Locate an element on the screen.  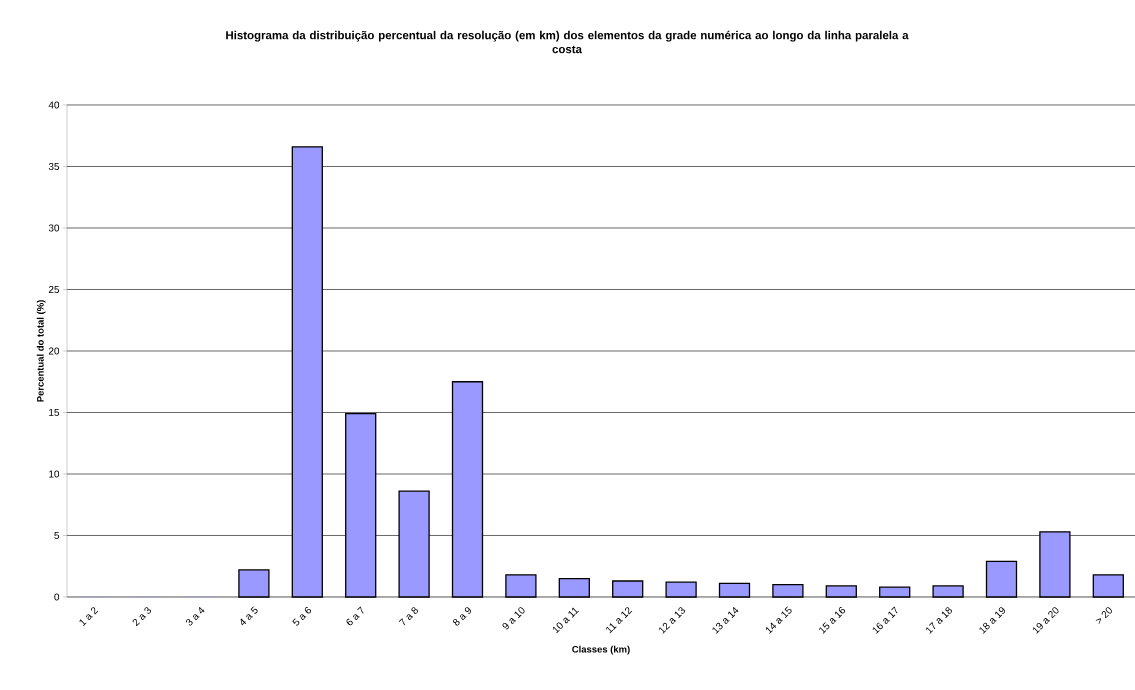
x-axis-title: Classes (km) is located at coordinates (601, 650).